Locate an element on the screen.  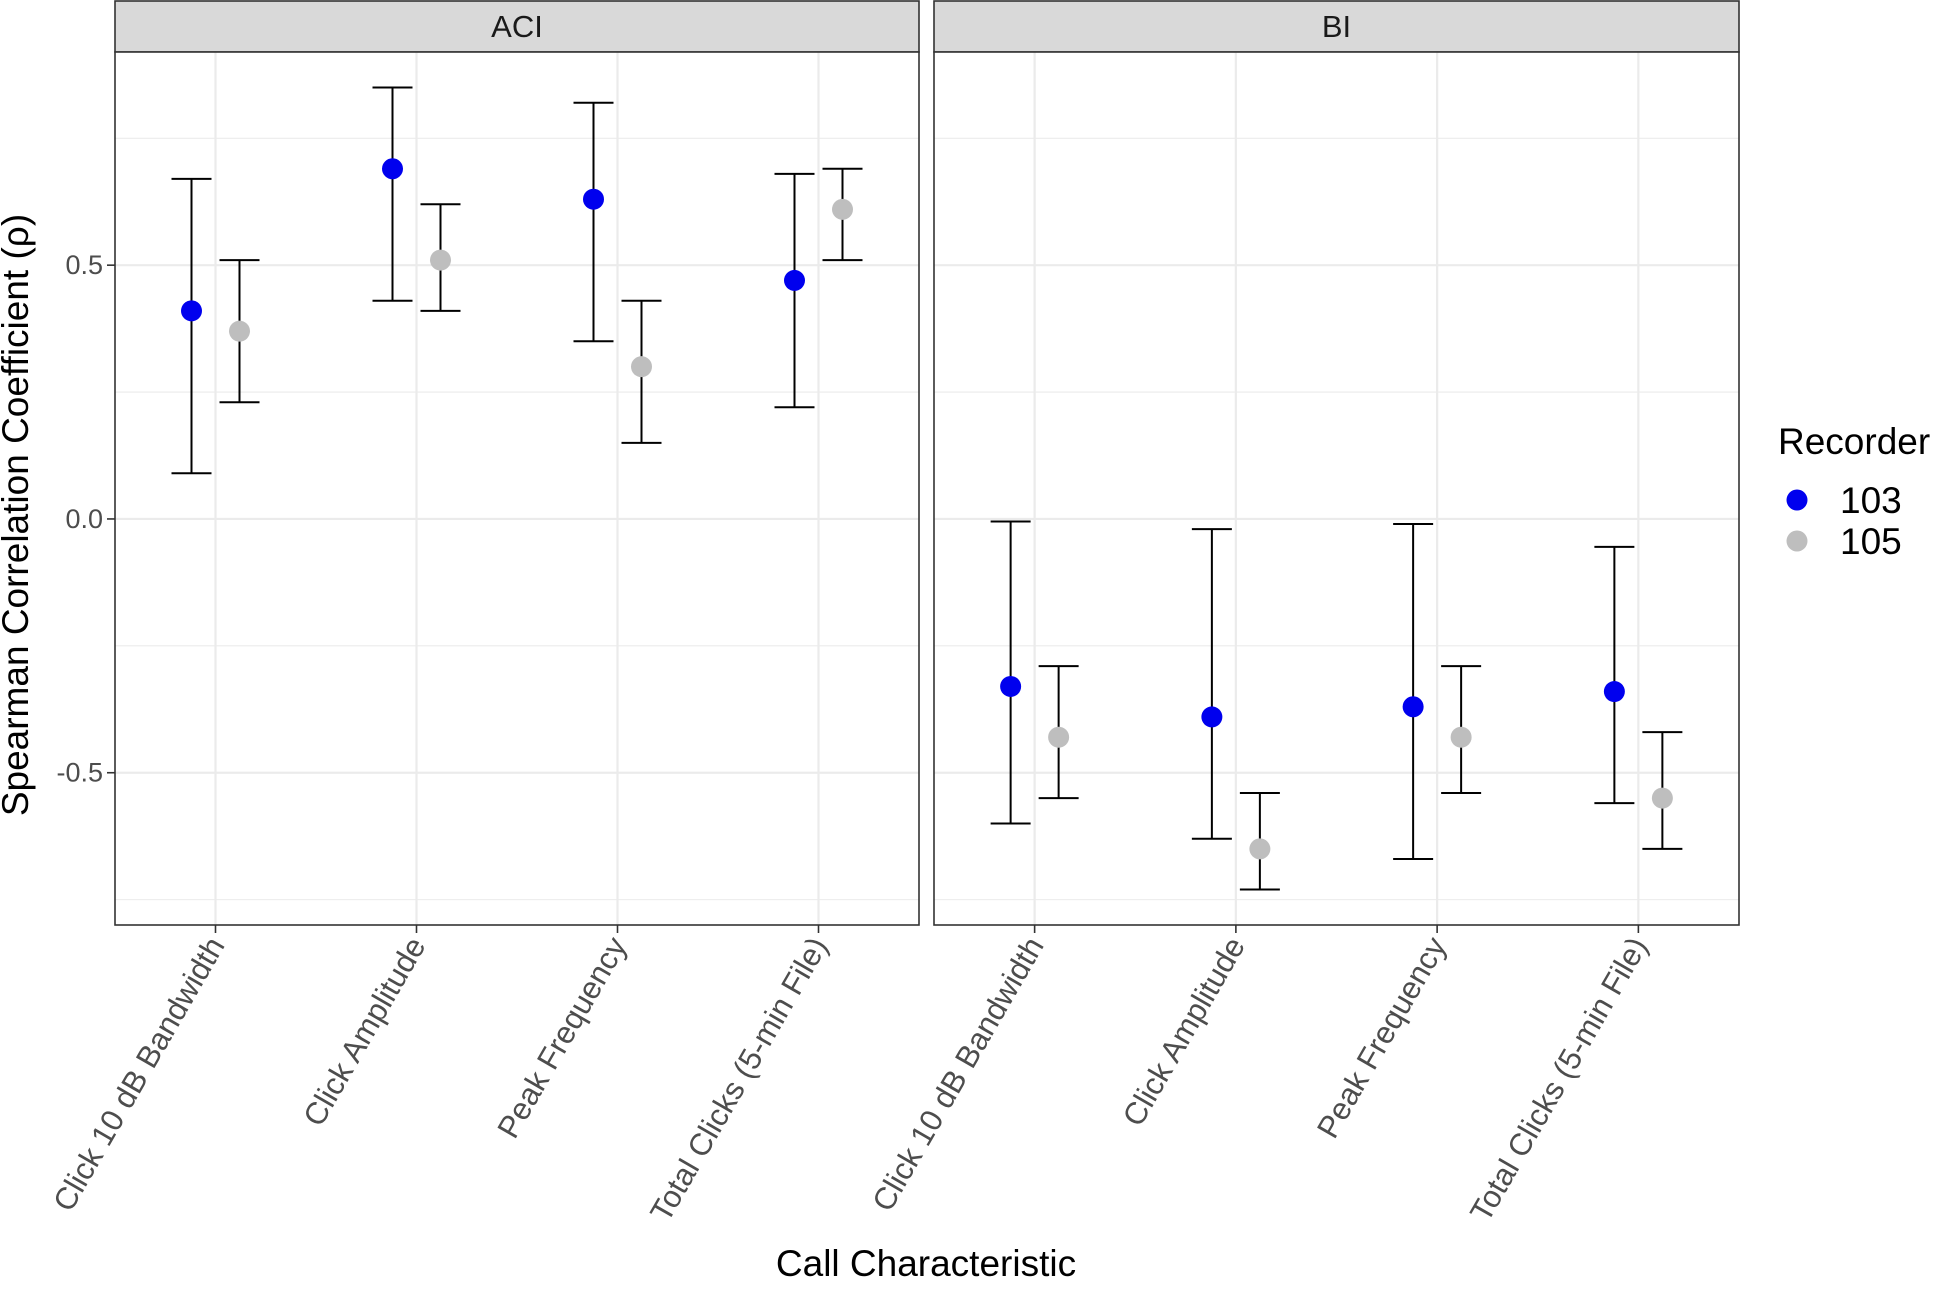
facet-strip-label: ACI is located at coordinates (517, 26).